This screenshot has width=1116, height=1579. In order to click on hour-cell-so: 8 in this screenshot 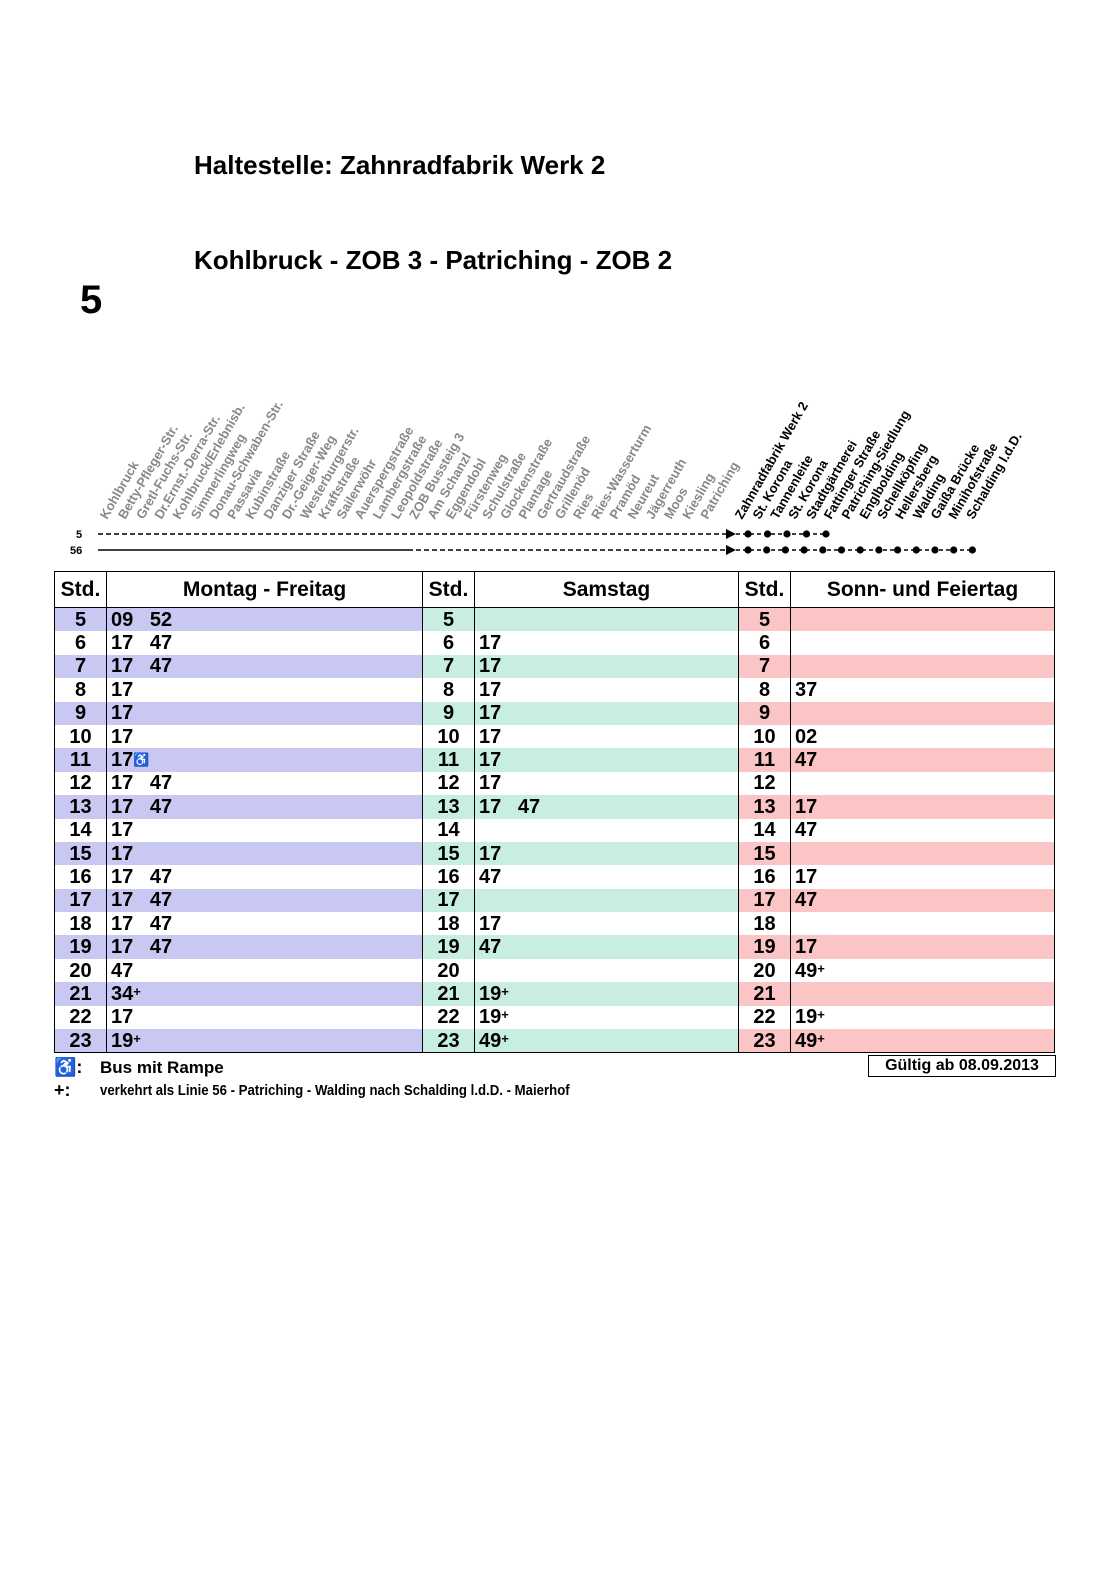, I will do `click(764, 690)`.